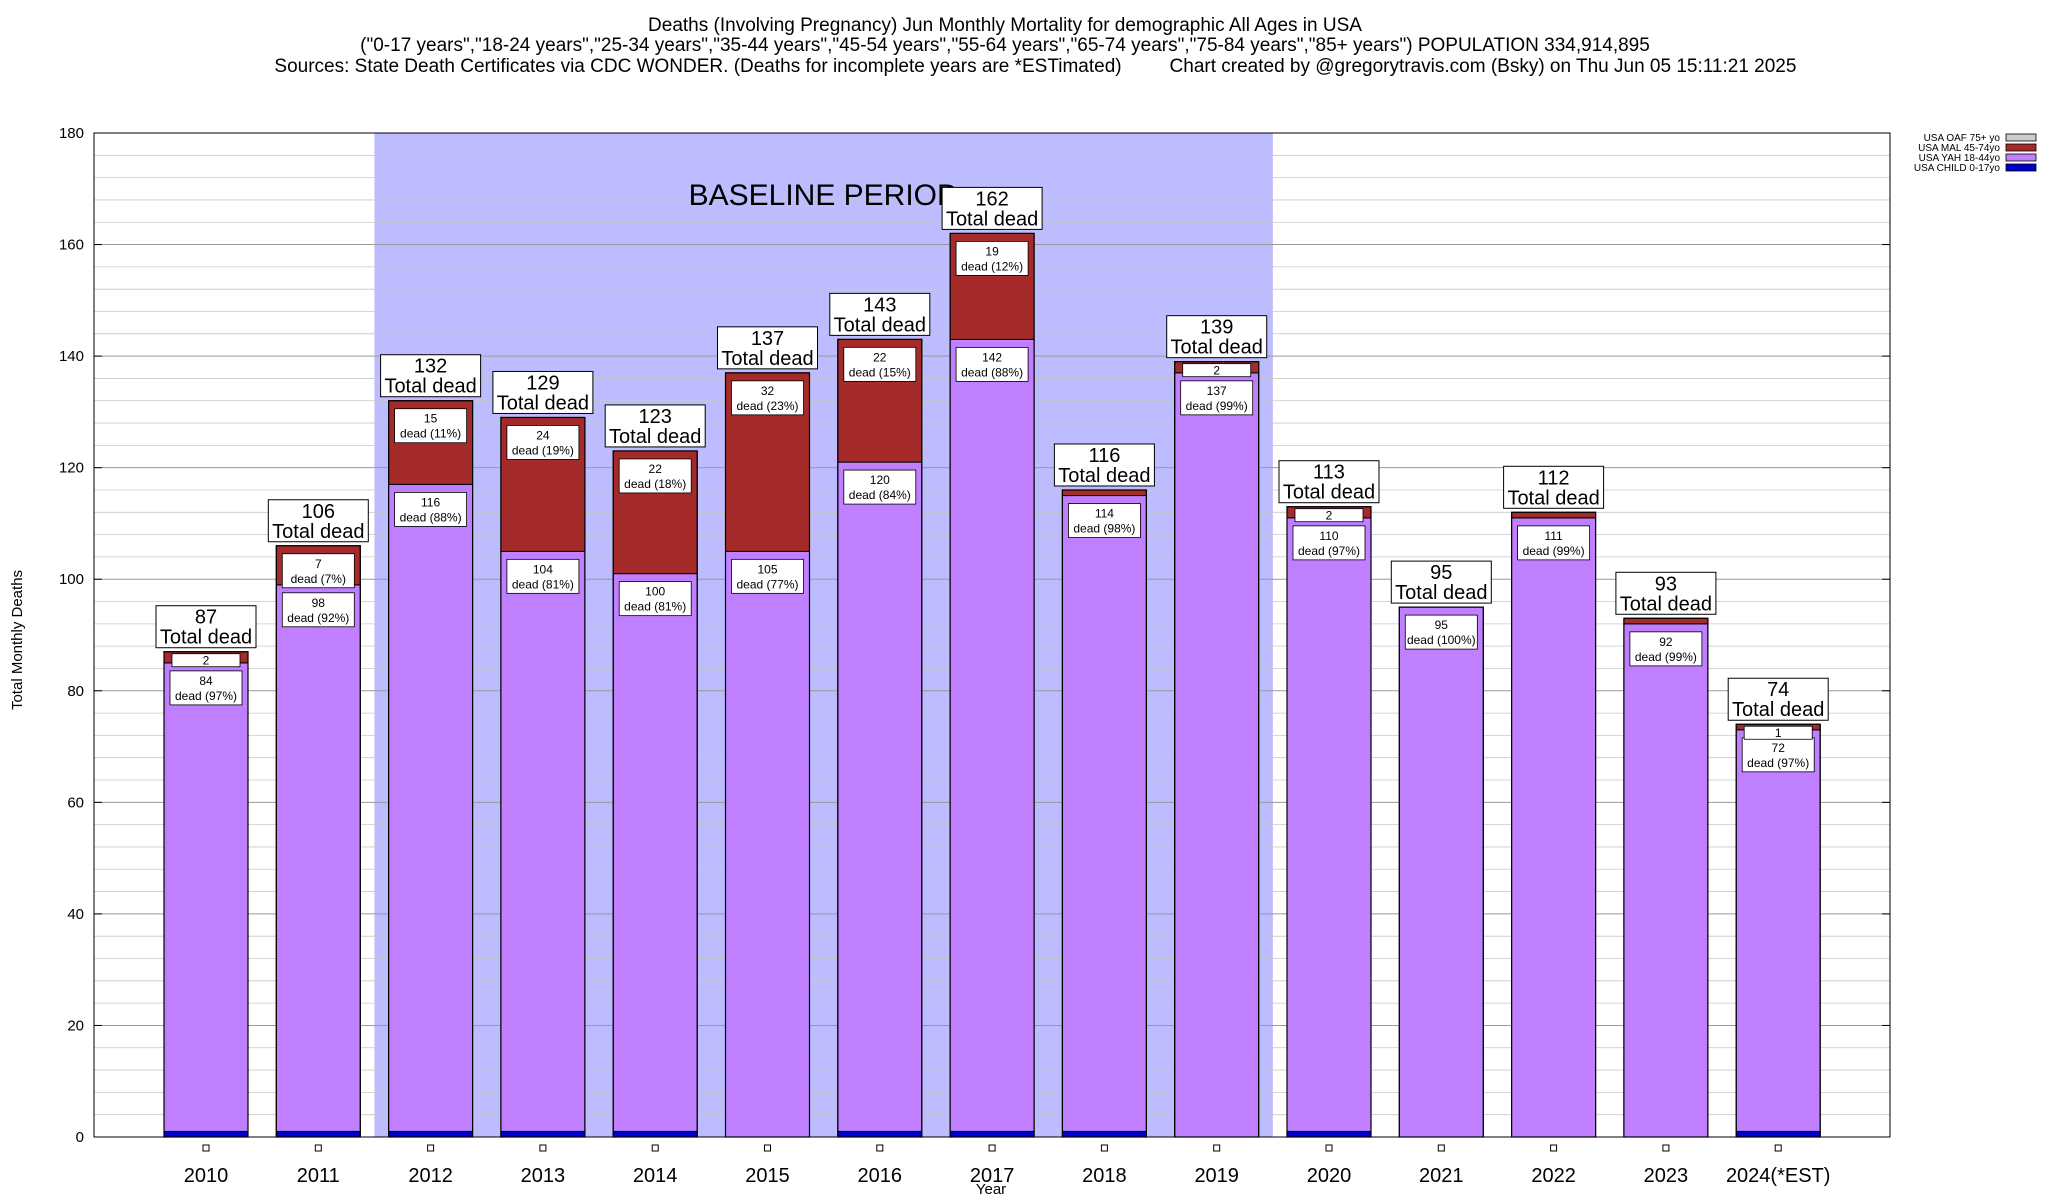  I want to click on segment-value-label: 98, so click(319, 603).